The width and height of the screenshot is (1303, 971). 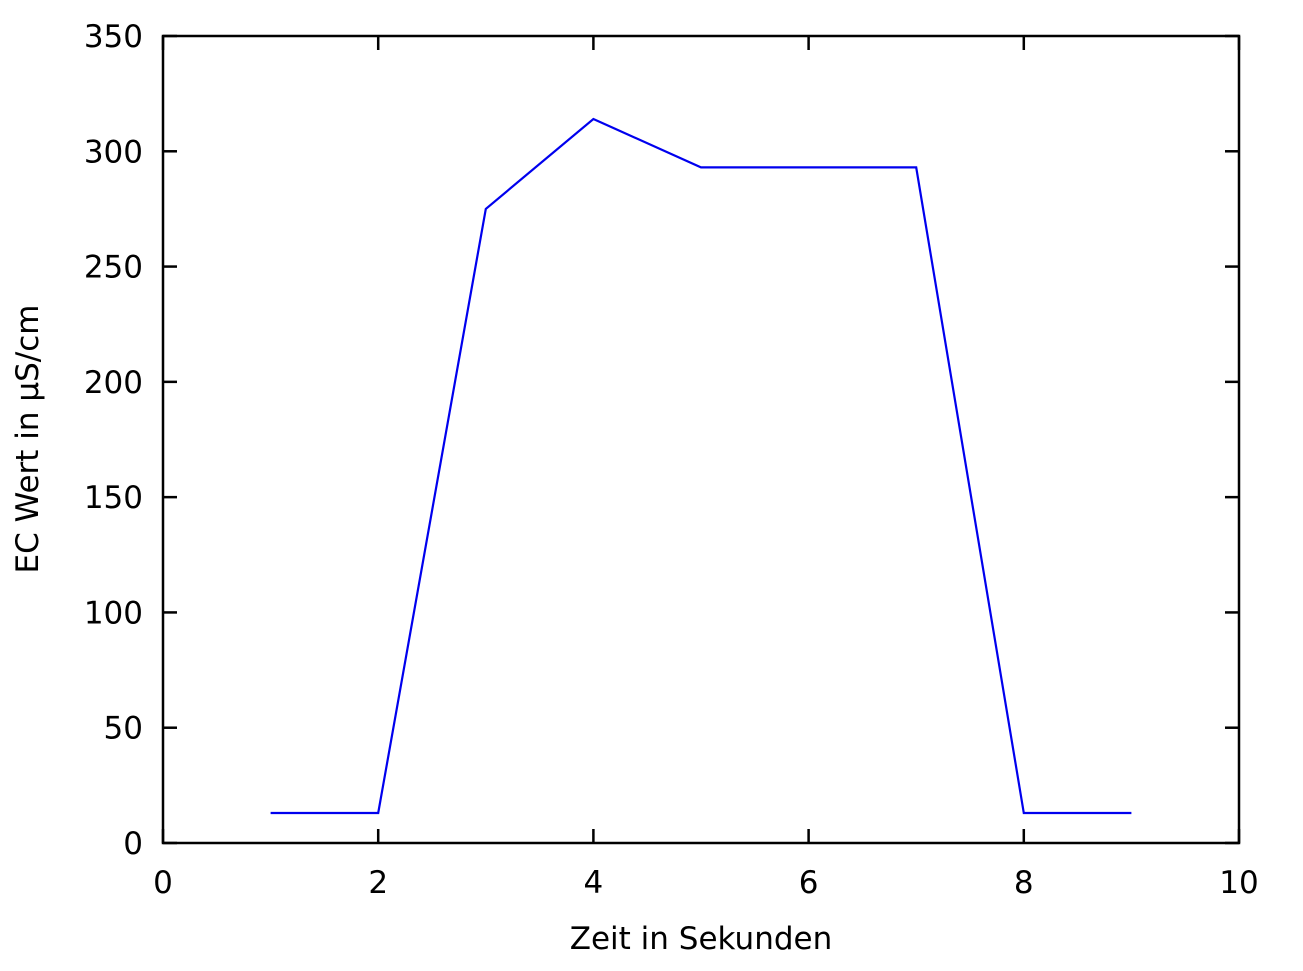 What do you see at coordinates (1024, 883) in the screenshot?
I see `x-tick-label: 8` at bounding box center [1024, 883].